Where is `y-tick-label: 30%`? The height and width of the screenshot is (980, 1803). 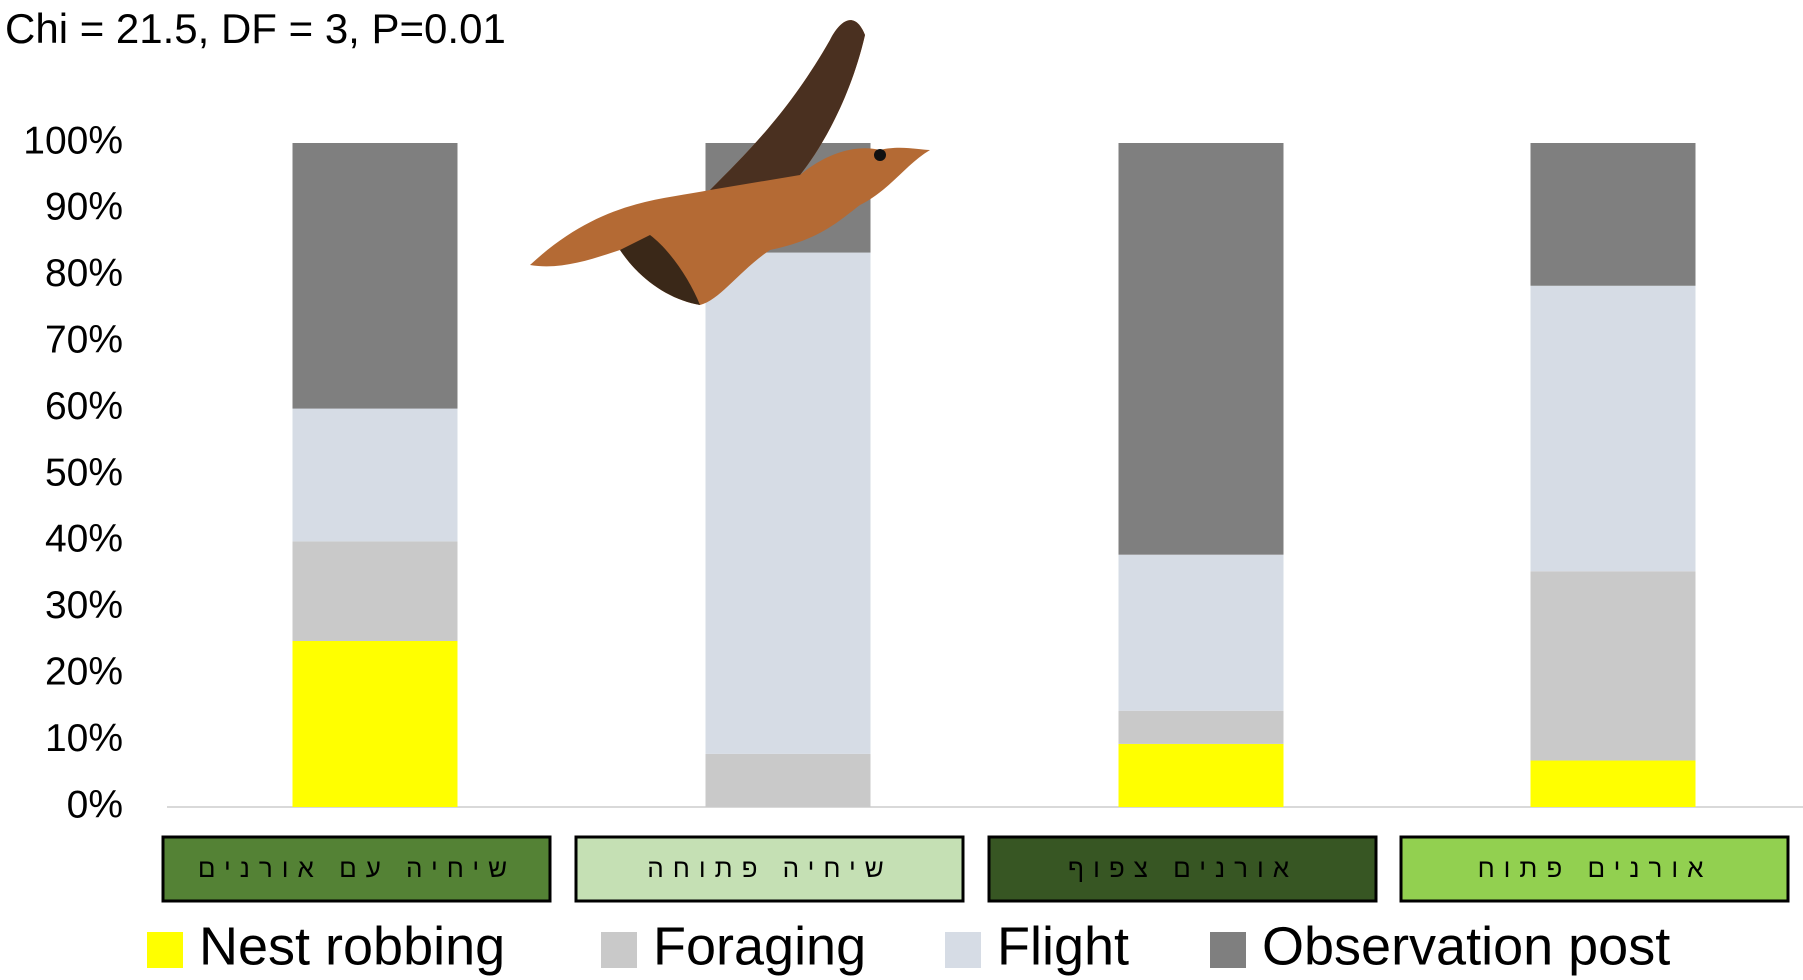 y-tick-label: 30% is located at coordinates (84, 605).